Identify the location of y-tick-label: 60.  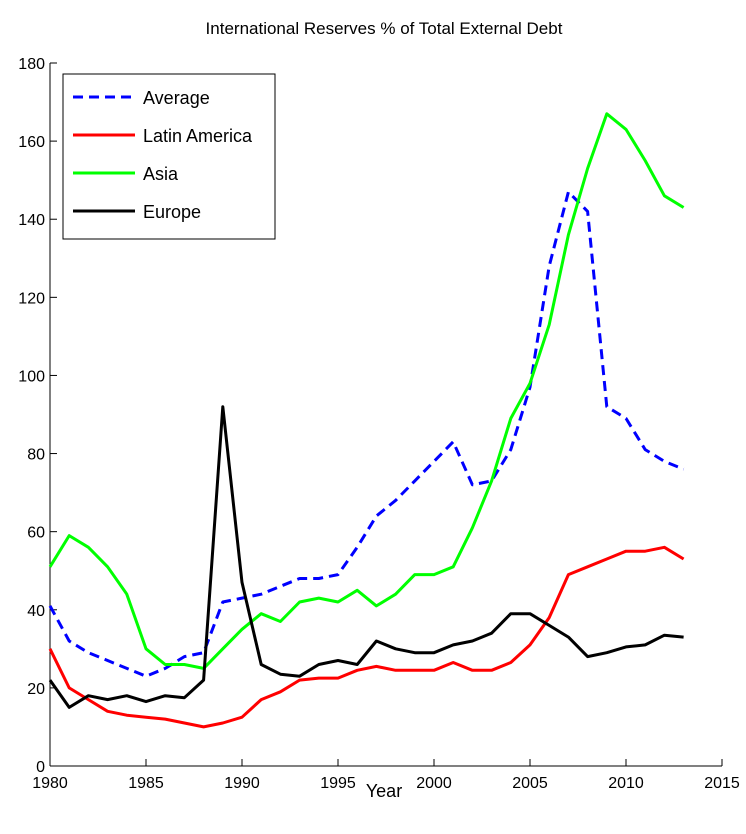
(36, 533).